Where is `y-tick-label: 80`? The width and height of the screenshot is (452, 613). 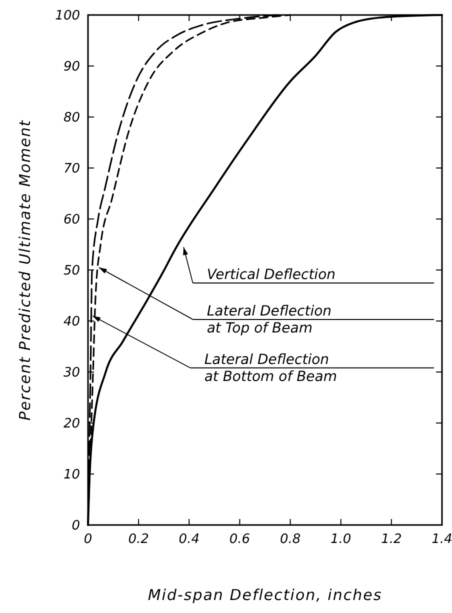 y-tick-label: 80 is located at coordinates (71, 118).